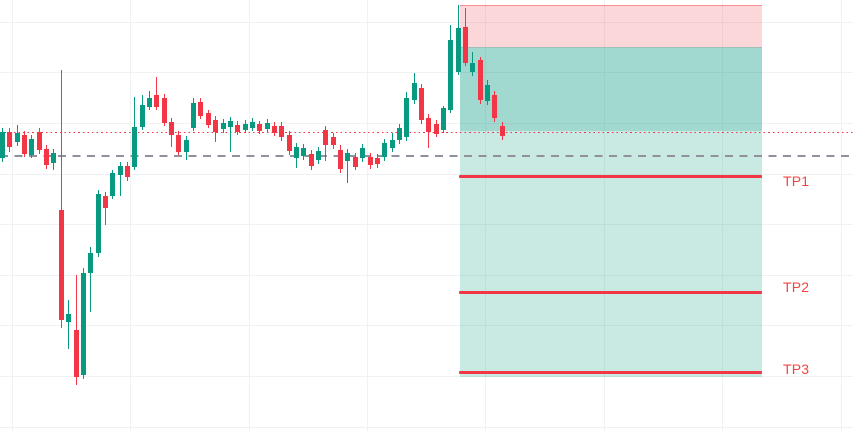  What do you see at coordinates (611, 88) in the screenshot?
I see `profit-zone-upper` at bounding box center [611, 88].